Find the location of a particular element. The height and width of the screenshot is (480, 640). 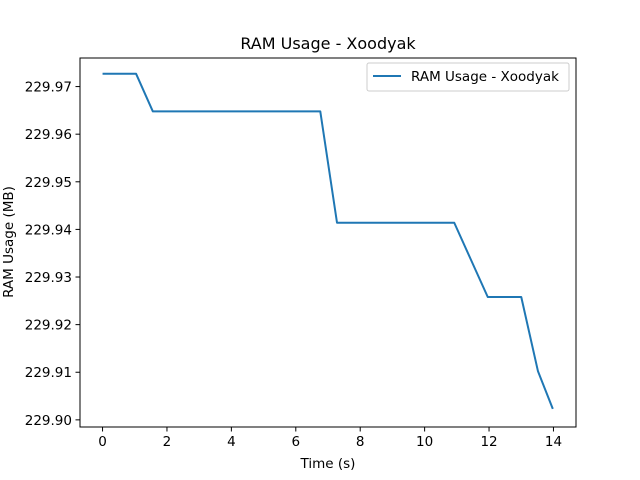

x-tick-label: 8 is located at coordinates (360, 442).